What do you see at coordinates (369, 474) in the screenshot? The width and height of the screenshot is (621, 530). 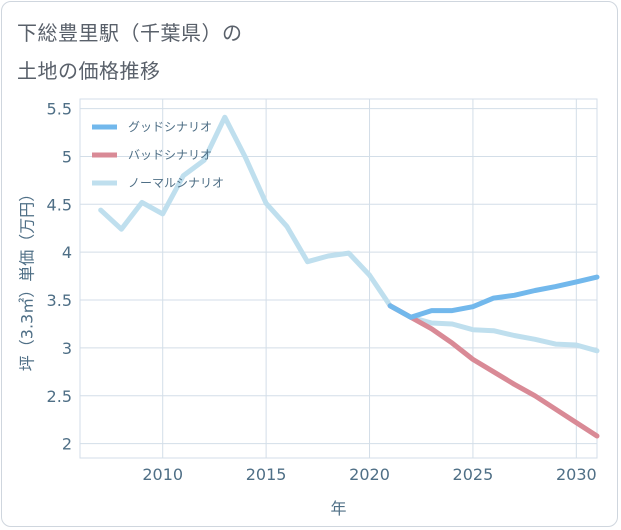 I see `x-tick-label: 2020` at bounding box center [369, 474].